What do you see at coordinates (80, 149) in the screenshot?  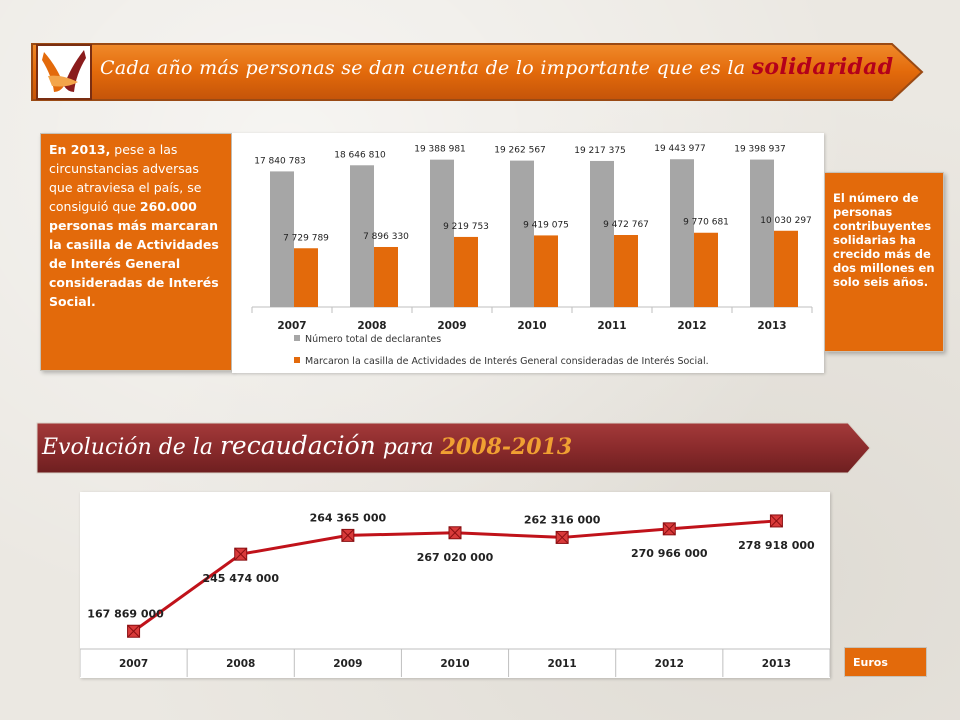 I see `left-info-year: En 2013,` at bounding box center [80, 149].